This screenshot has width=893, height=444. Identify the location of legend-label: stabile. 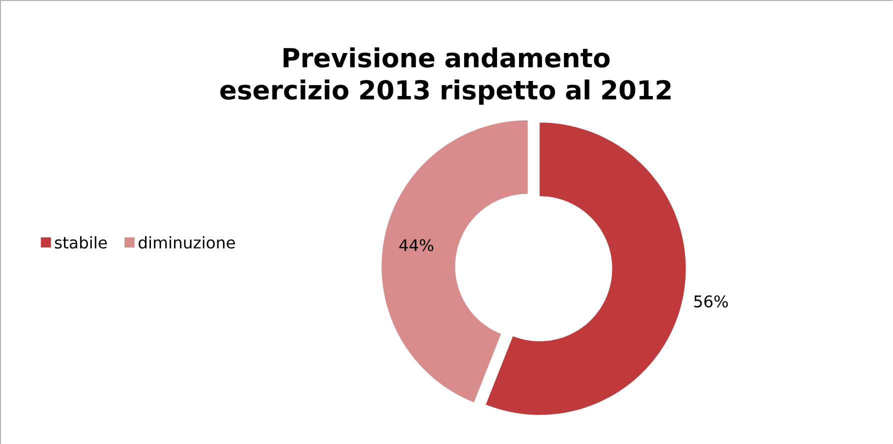
(80, 242).